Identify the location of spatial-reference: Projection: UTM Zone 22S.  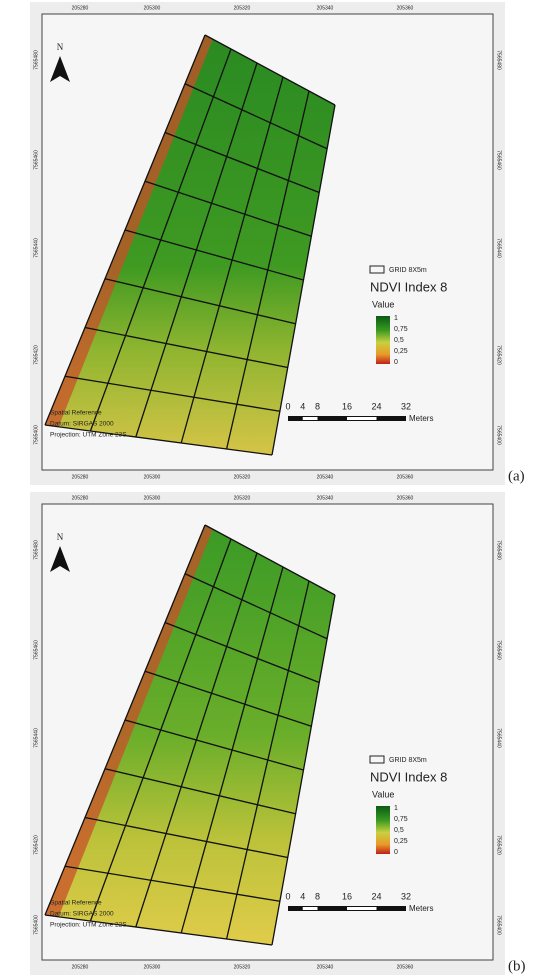
(88, 925).